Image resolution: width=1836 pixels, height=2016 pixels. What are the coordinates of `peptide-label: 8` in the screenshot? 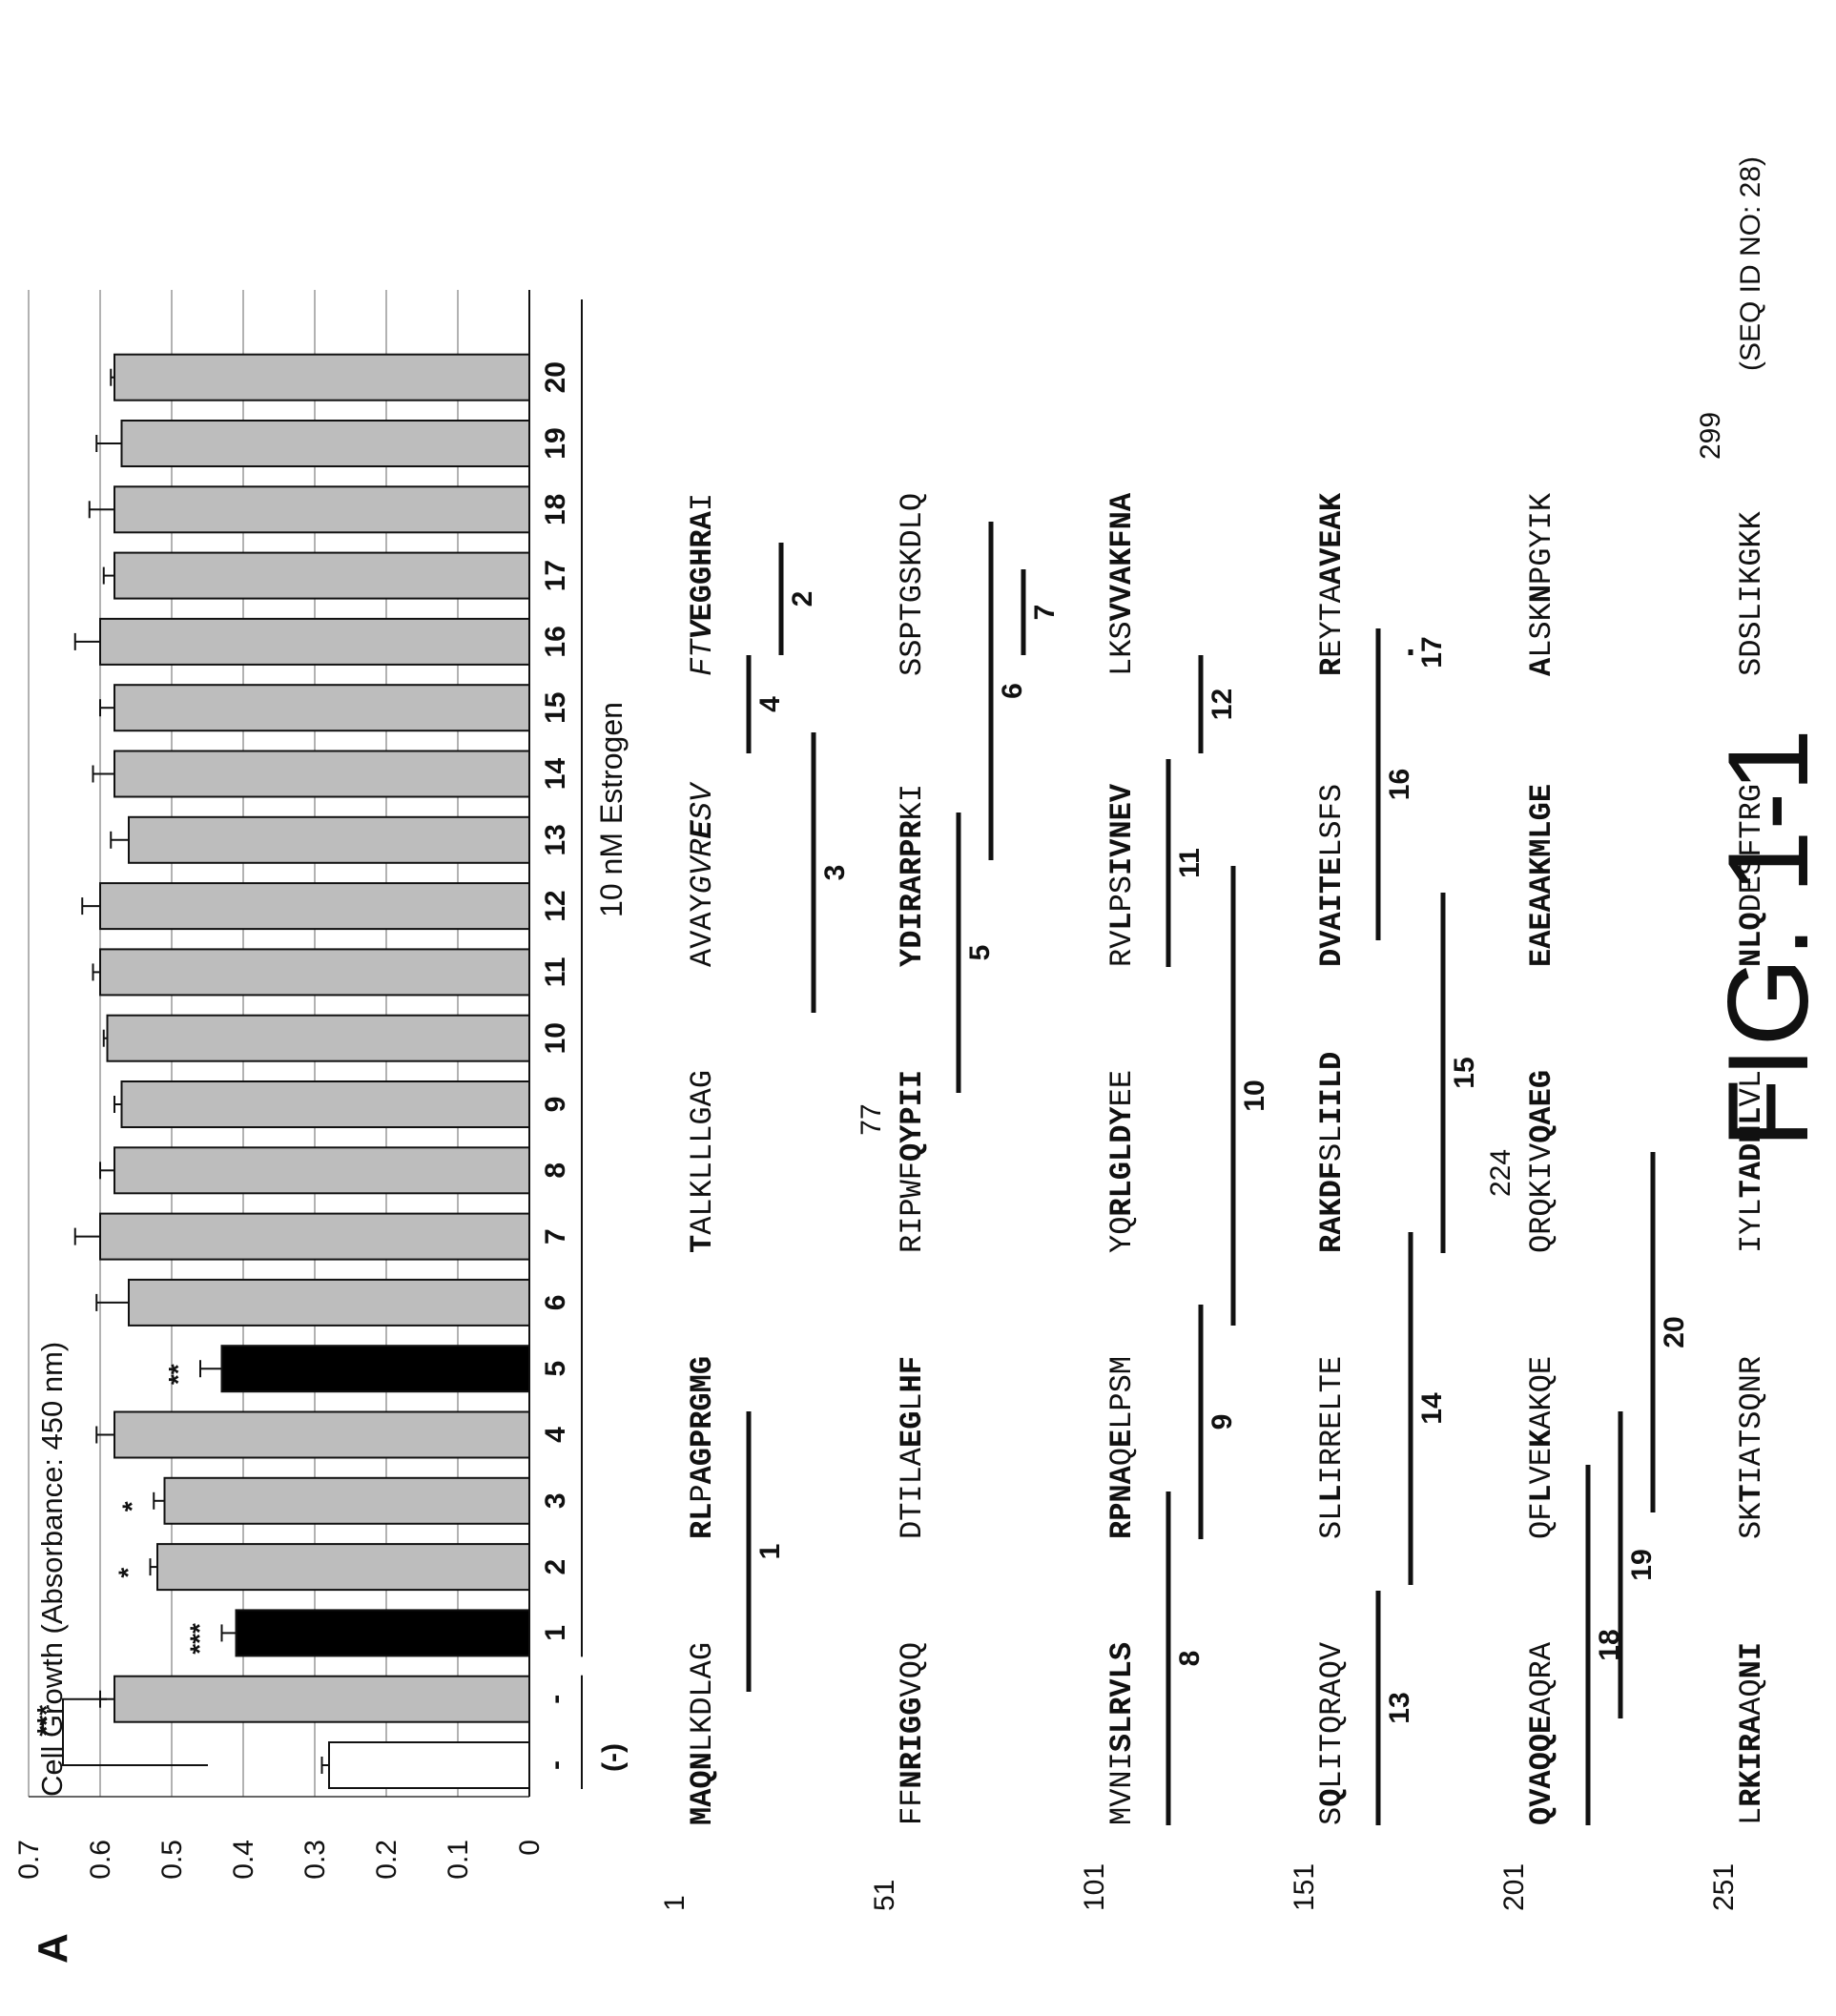 It's located at (1190, 1659).